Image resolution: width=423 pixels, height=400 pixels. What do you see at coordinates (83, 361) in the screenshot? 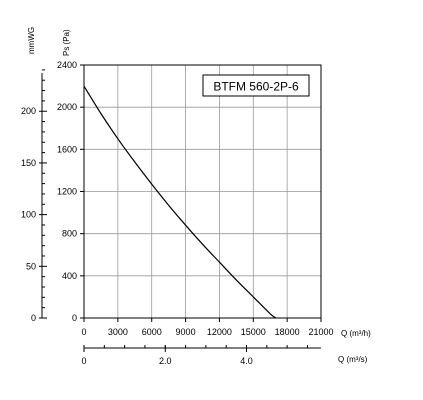
I see `secondary-x-tick-label: 0` at bounding box center [83, 361].